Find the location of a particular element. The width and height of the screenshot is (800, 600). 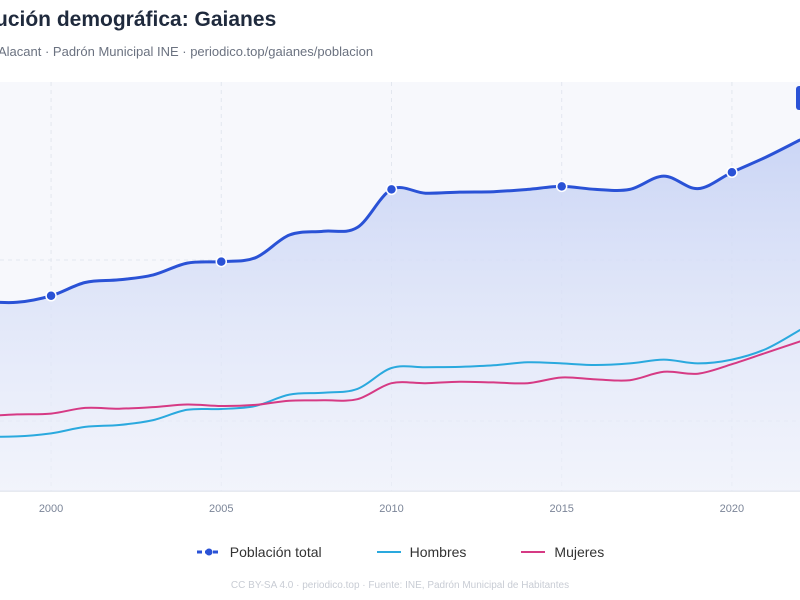

x-tick-label-2000: 2000 is located at coordinates (51, 509).